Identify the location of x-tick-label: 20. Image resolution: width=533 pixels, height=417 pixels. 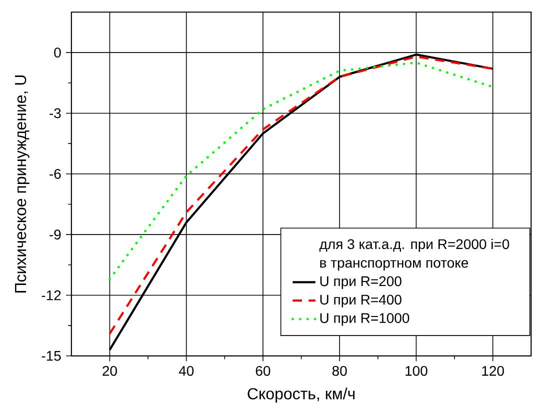
(109, 371).